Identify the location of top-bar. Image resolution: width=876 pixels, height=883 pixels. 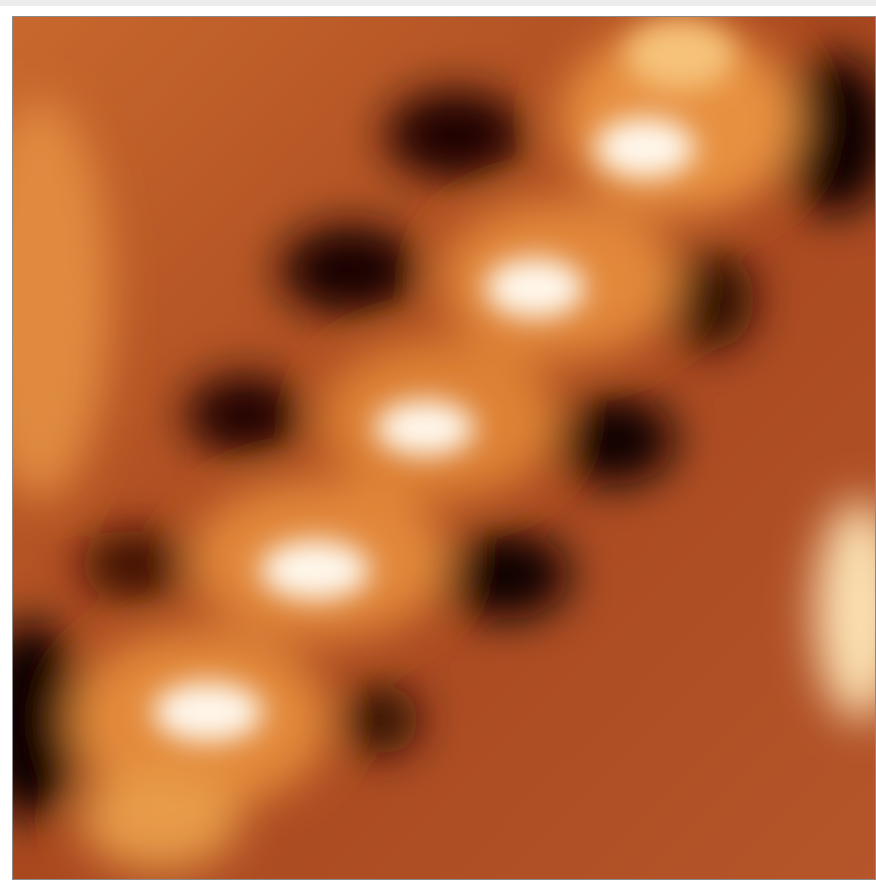
(438, 3).